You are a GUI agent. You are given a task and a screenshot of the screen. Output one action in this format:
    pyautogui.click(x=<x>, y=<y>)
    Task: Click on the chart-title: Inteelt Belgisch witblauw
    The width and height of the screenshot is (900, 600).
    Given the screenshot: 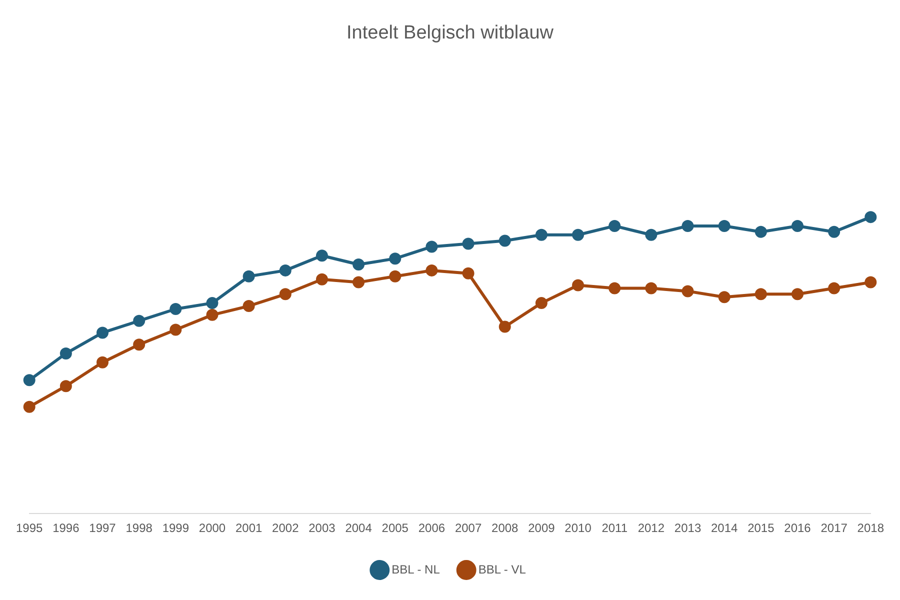 What is the action you would take?
    pyautogui.click(x=450, y=33)
    